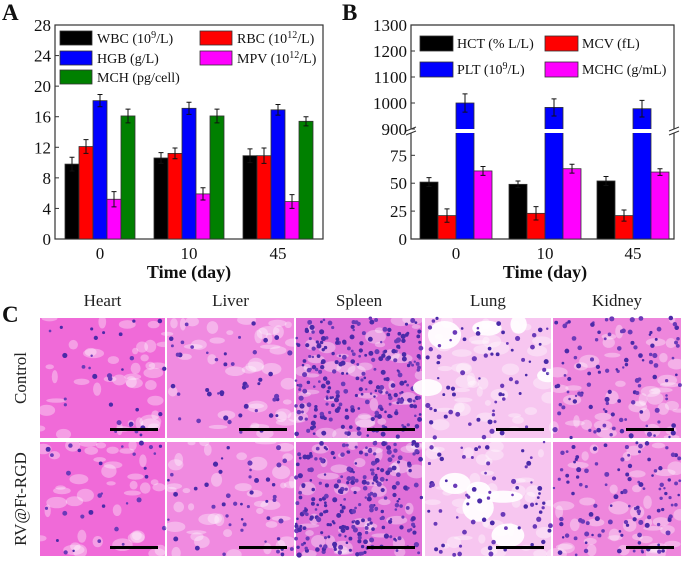  I want to click on error-bar, so click(114, 199).